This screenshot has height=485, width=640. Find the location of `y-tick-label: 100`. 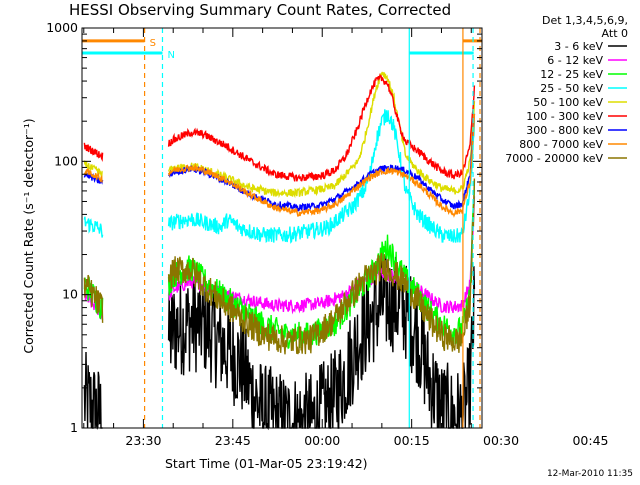

y-tick-label: 100 is located at coordinates (66, 160).